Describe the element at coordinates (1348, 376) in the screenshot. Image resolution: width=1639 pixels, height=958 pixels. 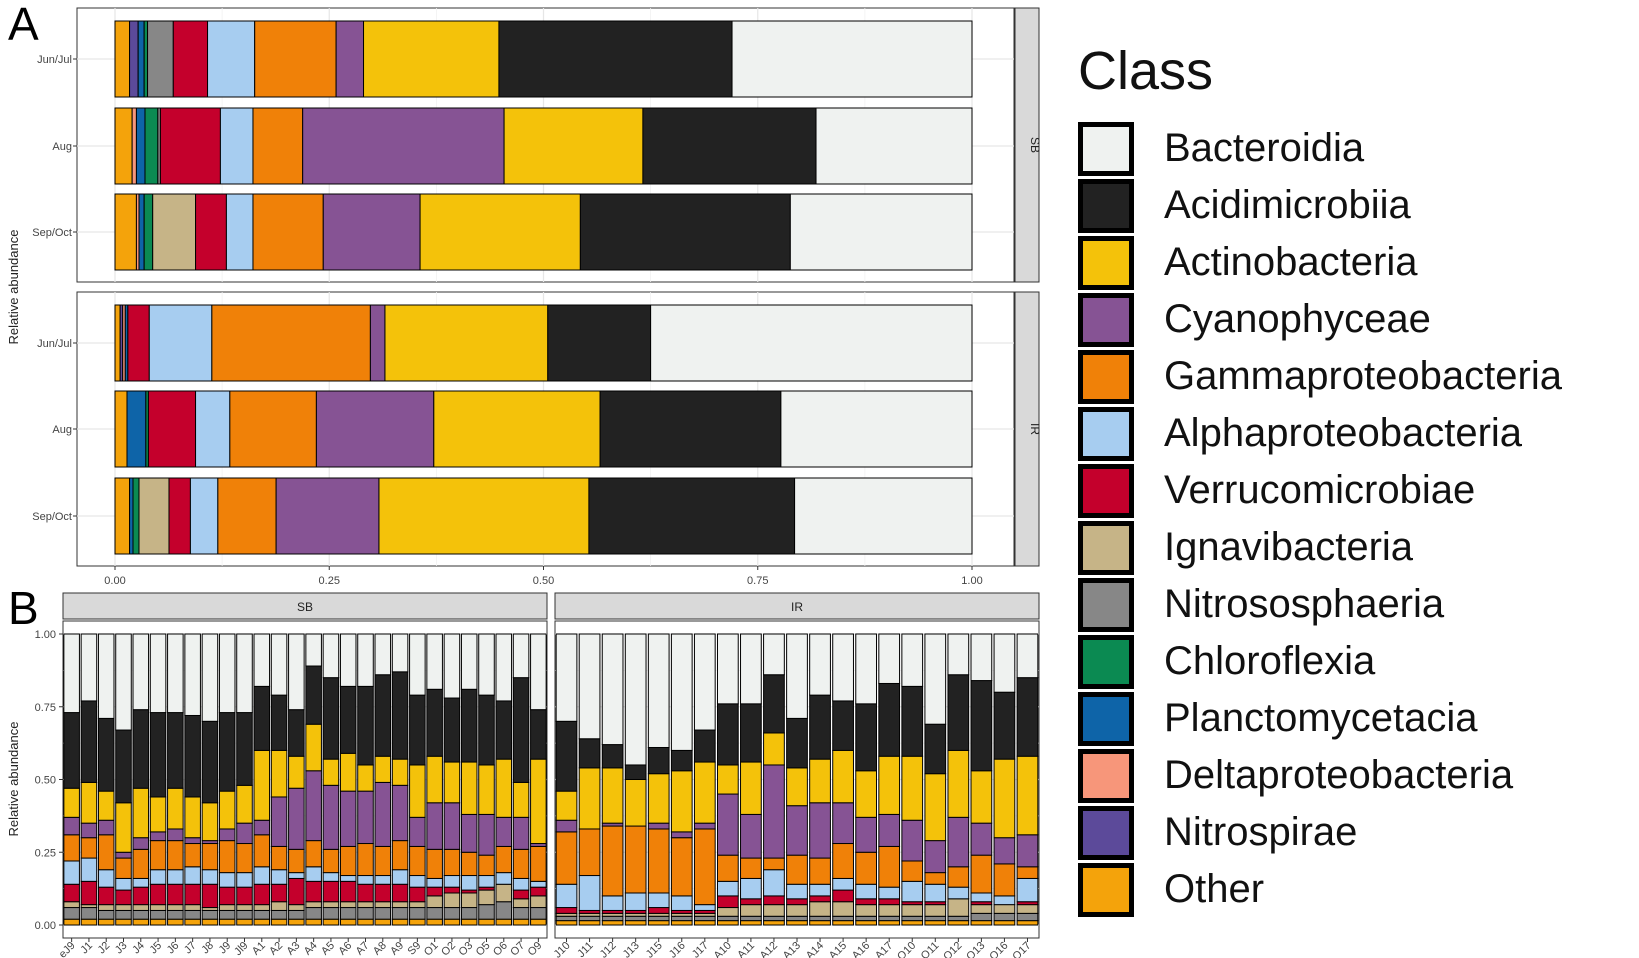
I see `legend-item-gammaproteobacteria: Gammaproteobacteria` at that location.